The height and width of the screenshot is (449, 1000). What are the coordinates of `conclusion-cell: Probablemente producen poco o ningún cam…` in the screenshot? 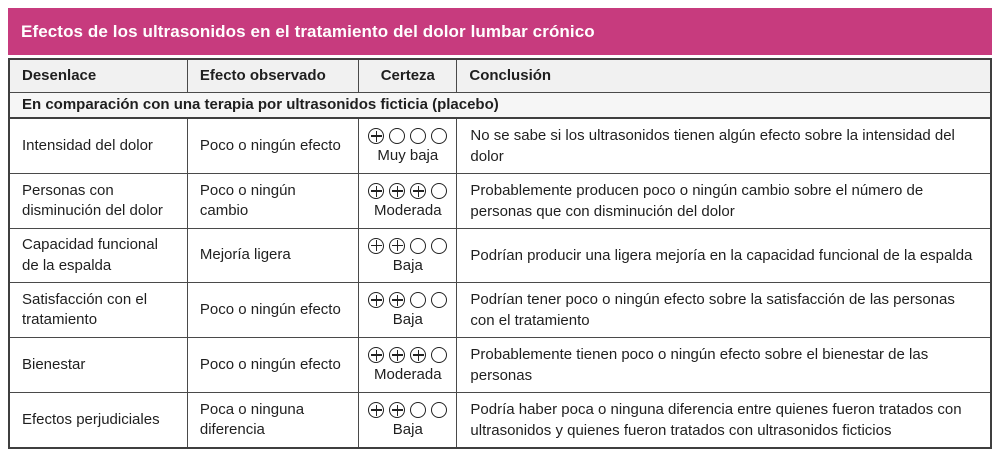 It's located at (724, 201).